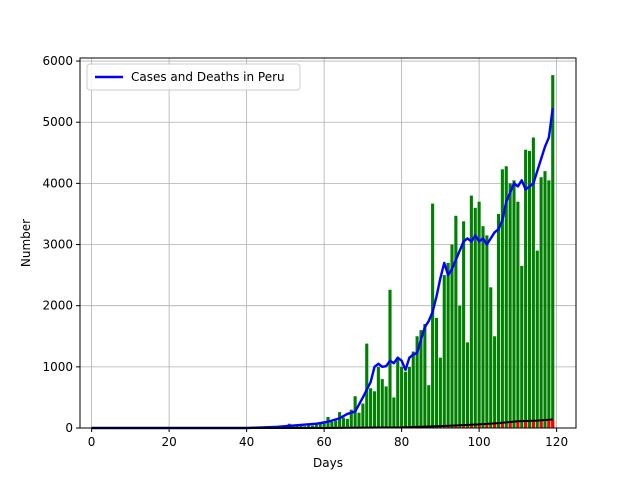  What do you see at coordinates (208, 77) in the screenshot?
I see `legend-label: Cases and Deaths in Peru` at bounding box center [208, 77].